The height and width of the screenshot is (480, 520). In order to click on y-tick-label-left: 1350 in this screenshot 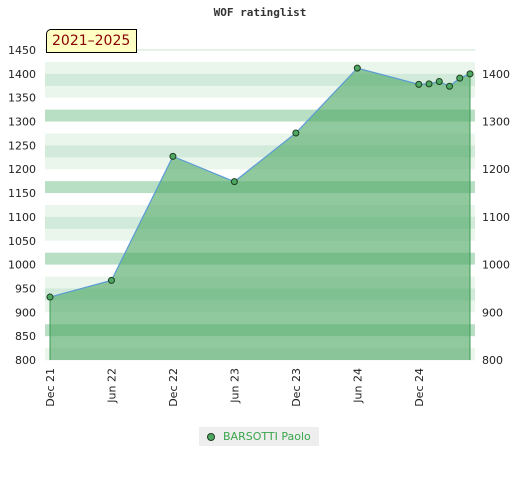, I will do `click(22, 98)`.